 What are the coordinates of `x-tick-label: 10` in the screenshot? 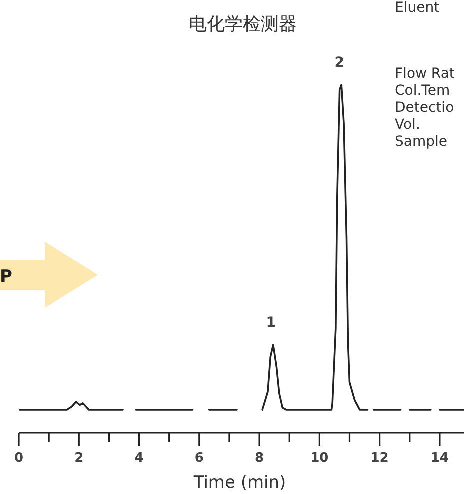 It's located at (319, 458).